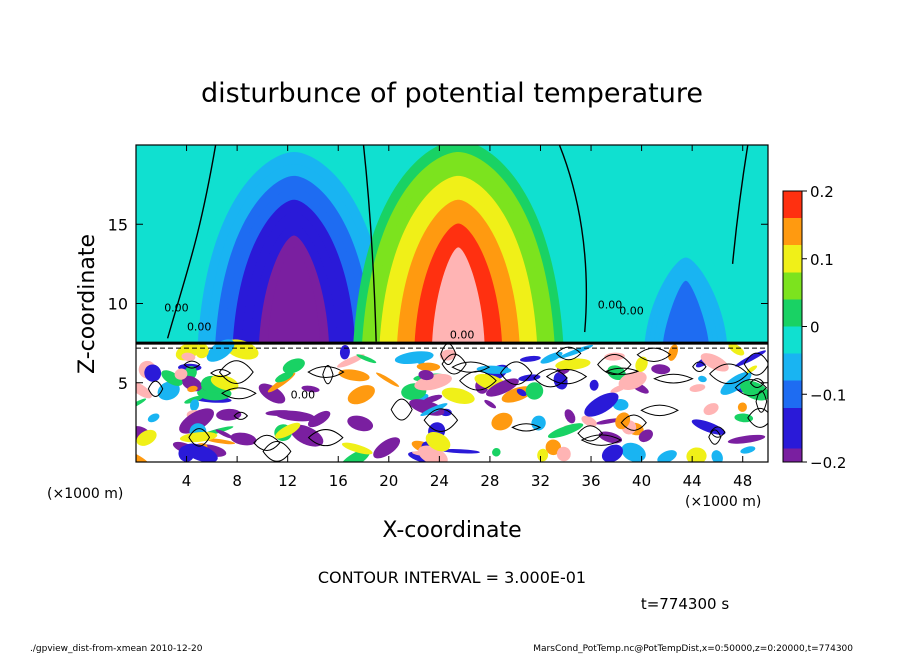 The height and width of the screenshot is (654, 904). Describe the element at coordinates (237, 481) in the screenshot. I see `x-tick-label: 8` at that location.